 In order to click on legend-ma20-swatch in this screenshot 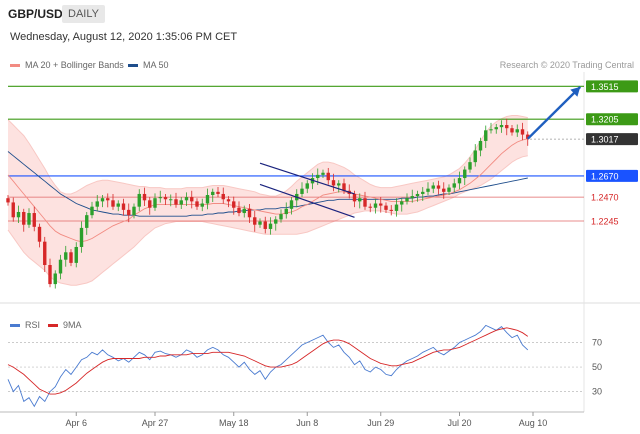, I will do `click(15, 65)`.